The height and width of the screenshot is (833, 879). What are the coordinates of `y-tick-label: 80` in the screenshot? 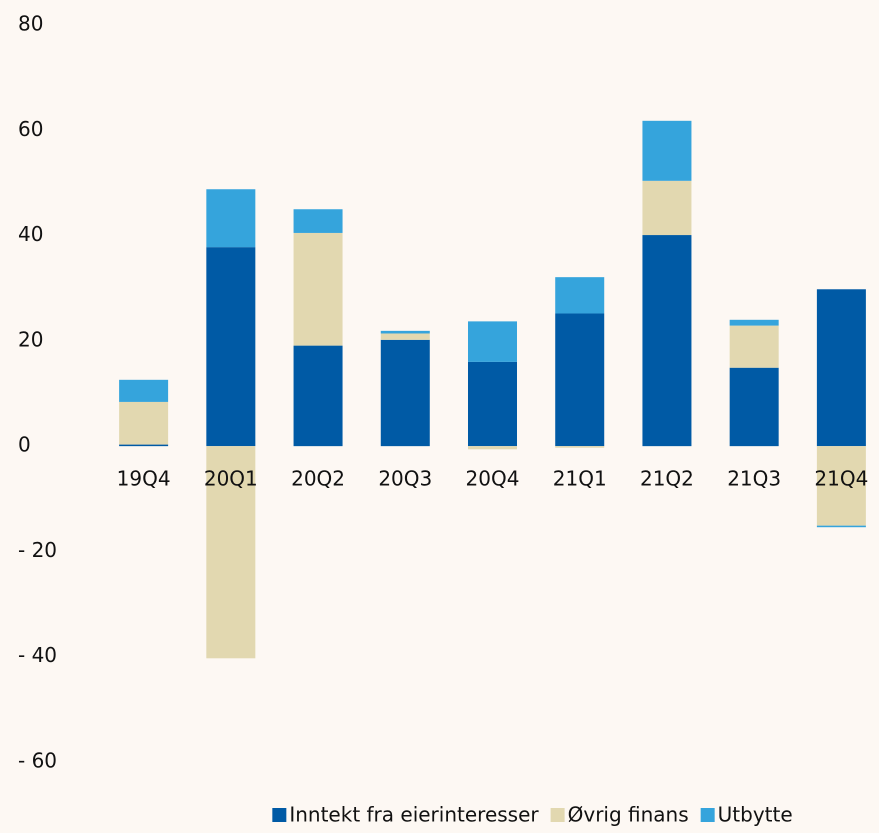 It's located at (30, 24).